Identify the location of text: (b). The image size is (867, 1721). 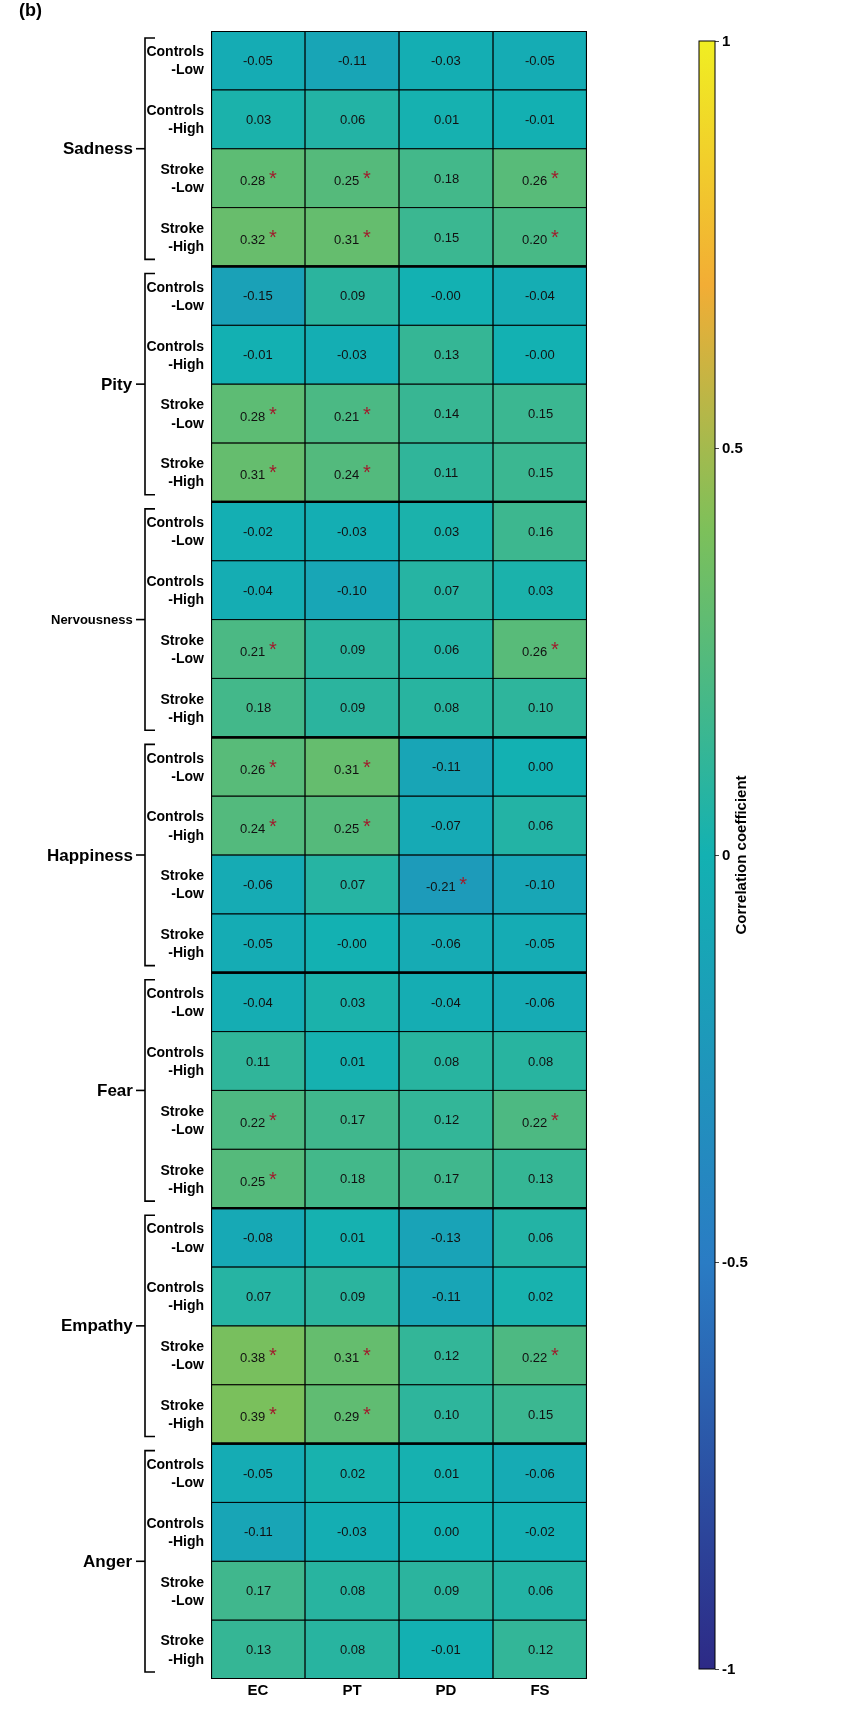
(31, 10).